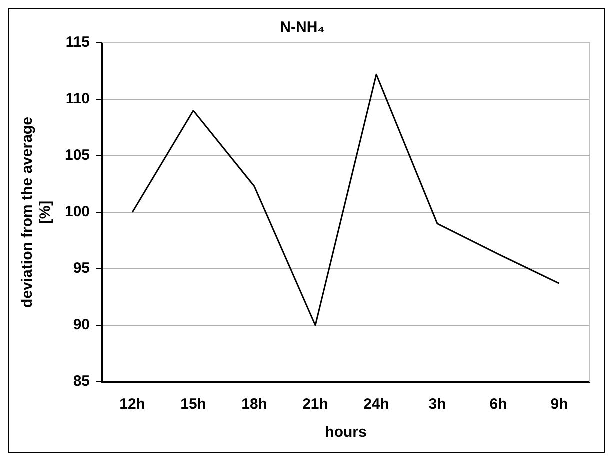  I want to click on chart-title: N-NH₄, so click(302, 27).